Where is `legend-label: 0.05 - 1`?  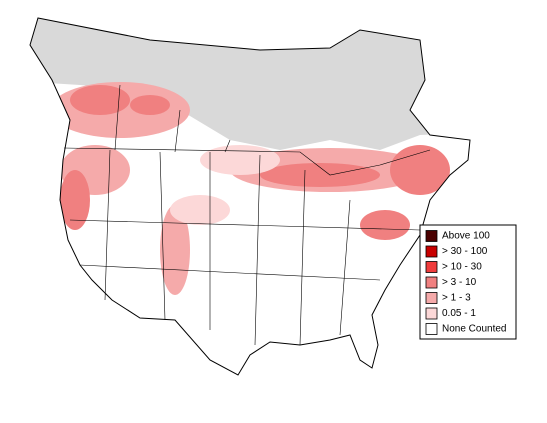
legend-label: 0.05 - 1 is located at coordinates (459, 313).